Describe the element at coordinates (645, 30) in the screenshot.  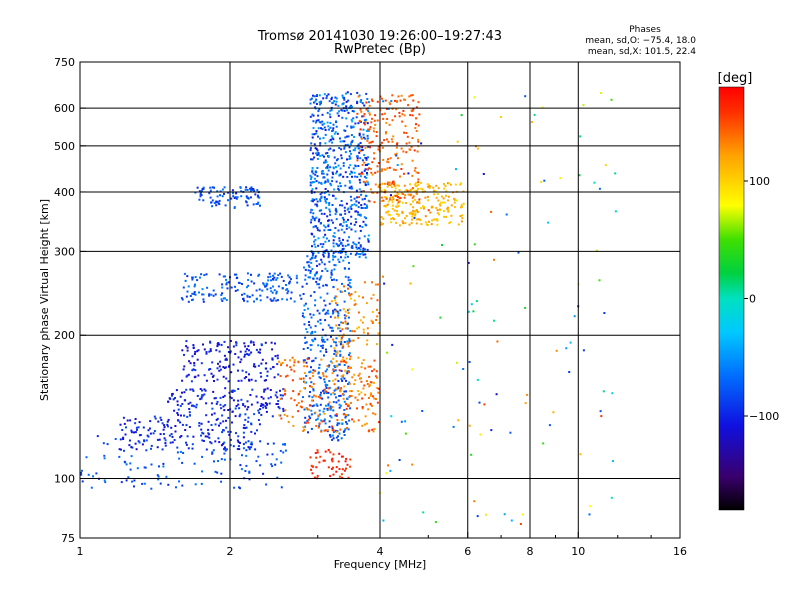
I see `stats-heading: Phases` at that location.